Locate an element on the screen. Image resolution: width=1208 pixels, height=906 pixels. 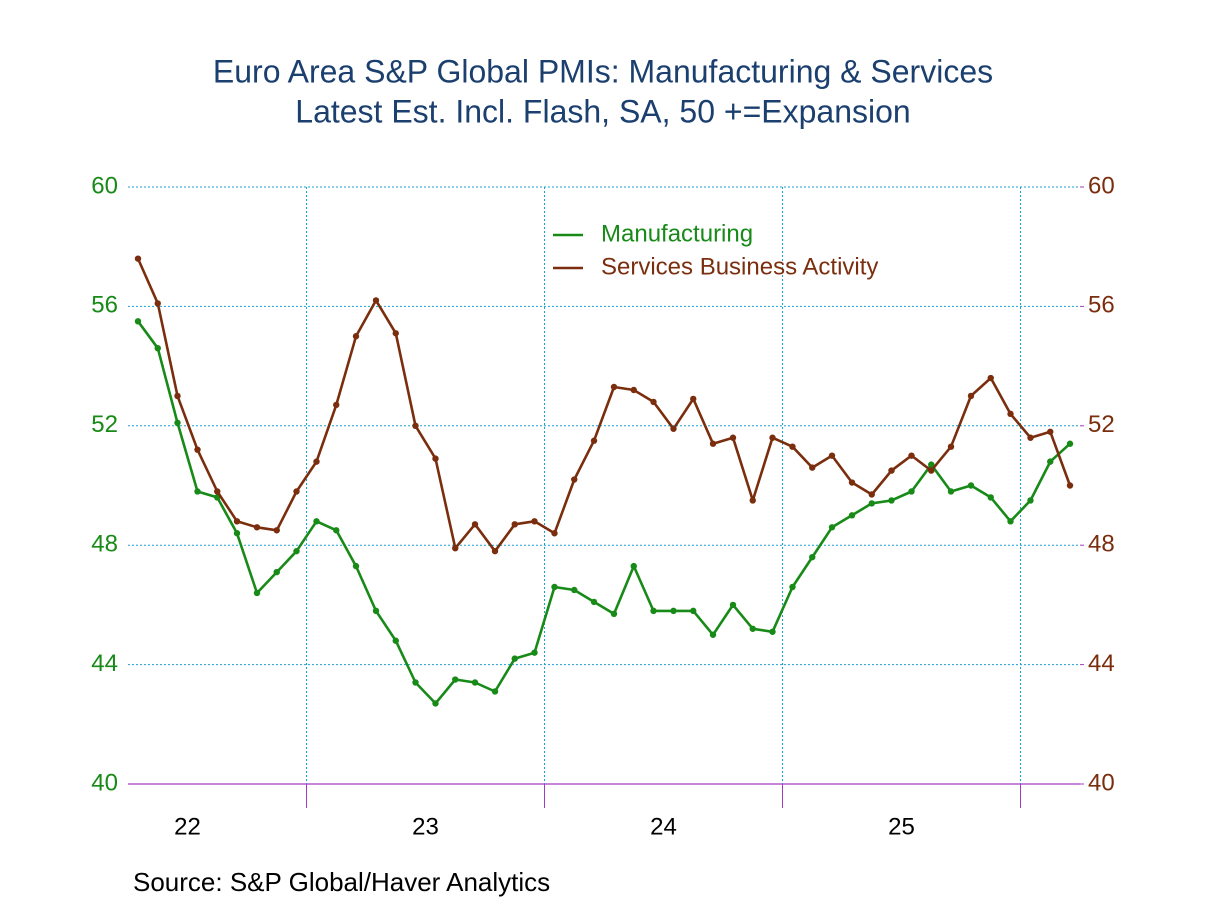
y-tick-label: 60 is located at coordinates (104, 185).